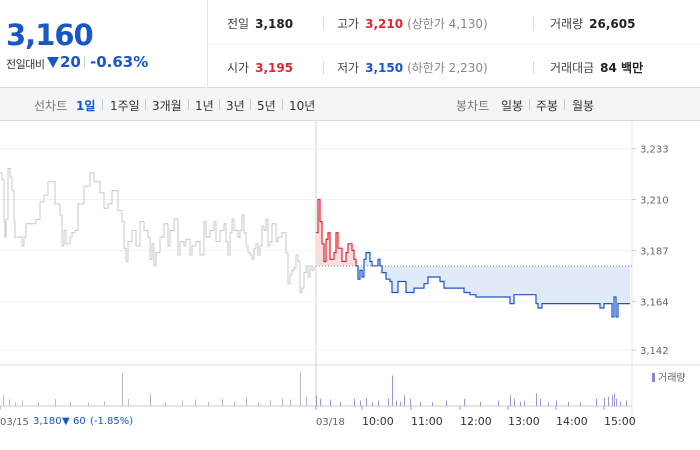 The image size is (700, 450). I want to click on today-area-fill, so click(473, 258).